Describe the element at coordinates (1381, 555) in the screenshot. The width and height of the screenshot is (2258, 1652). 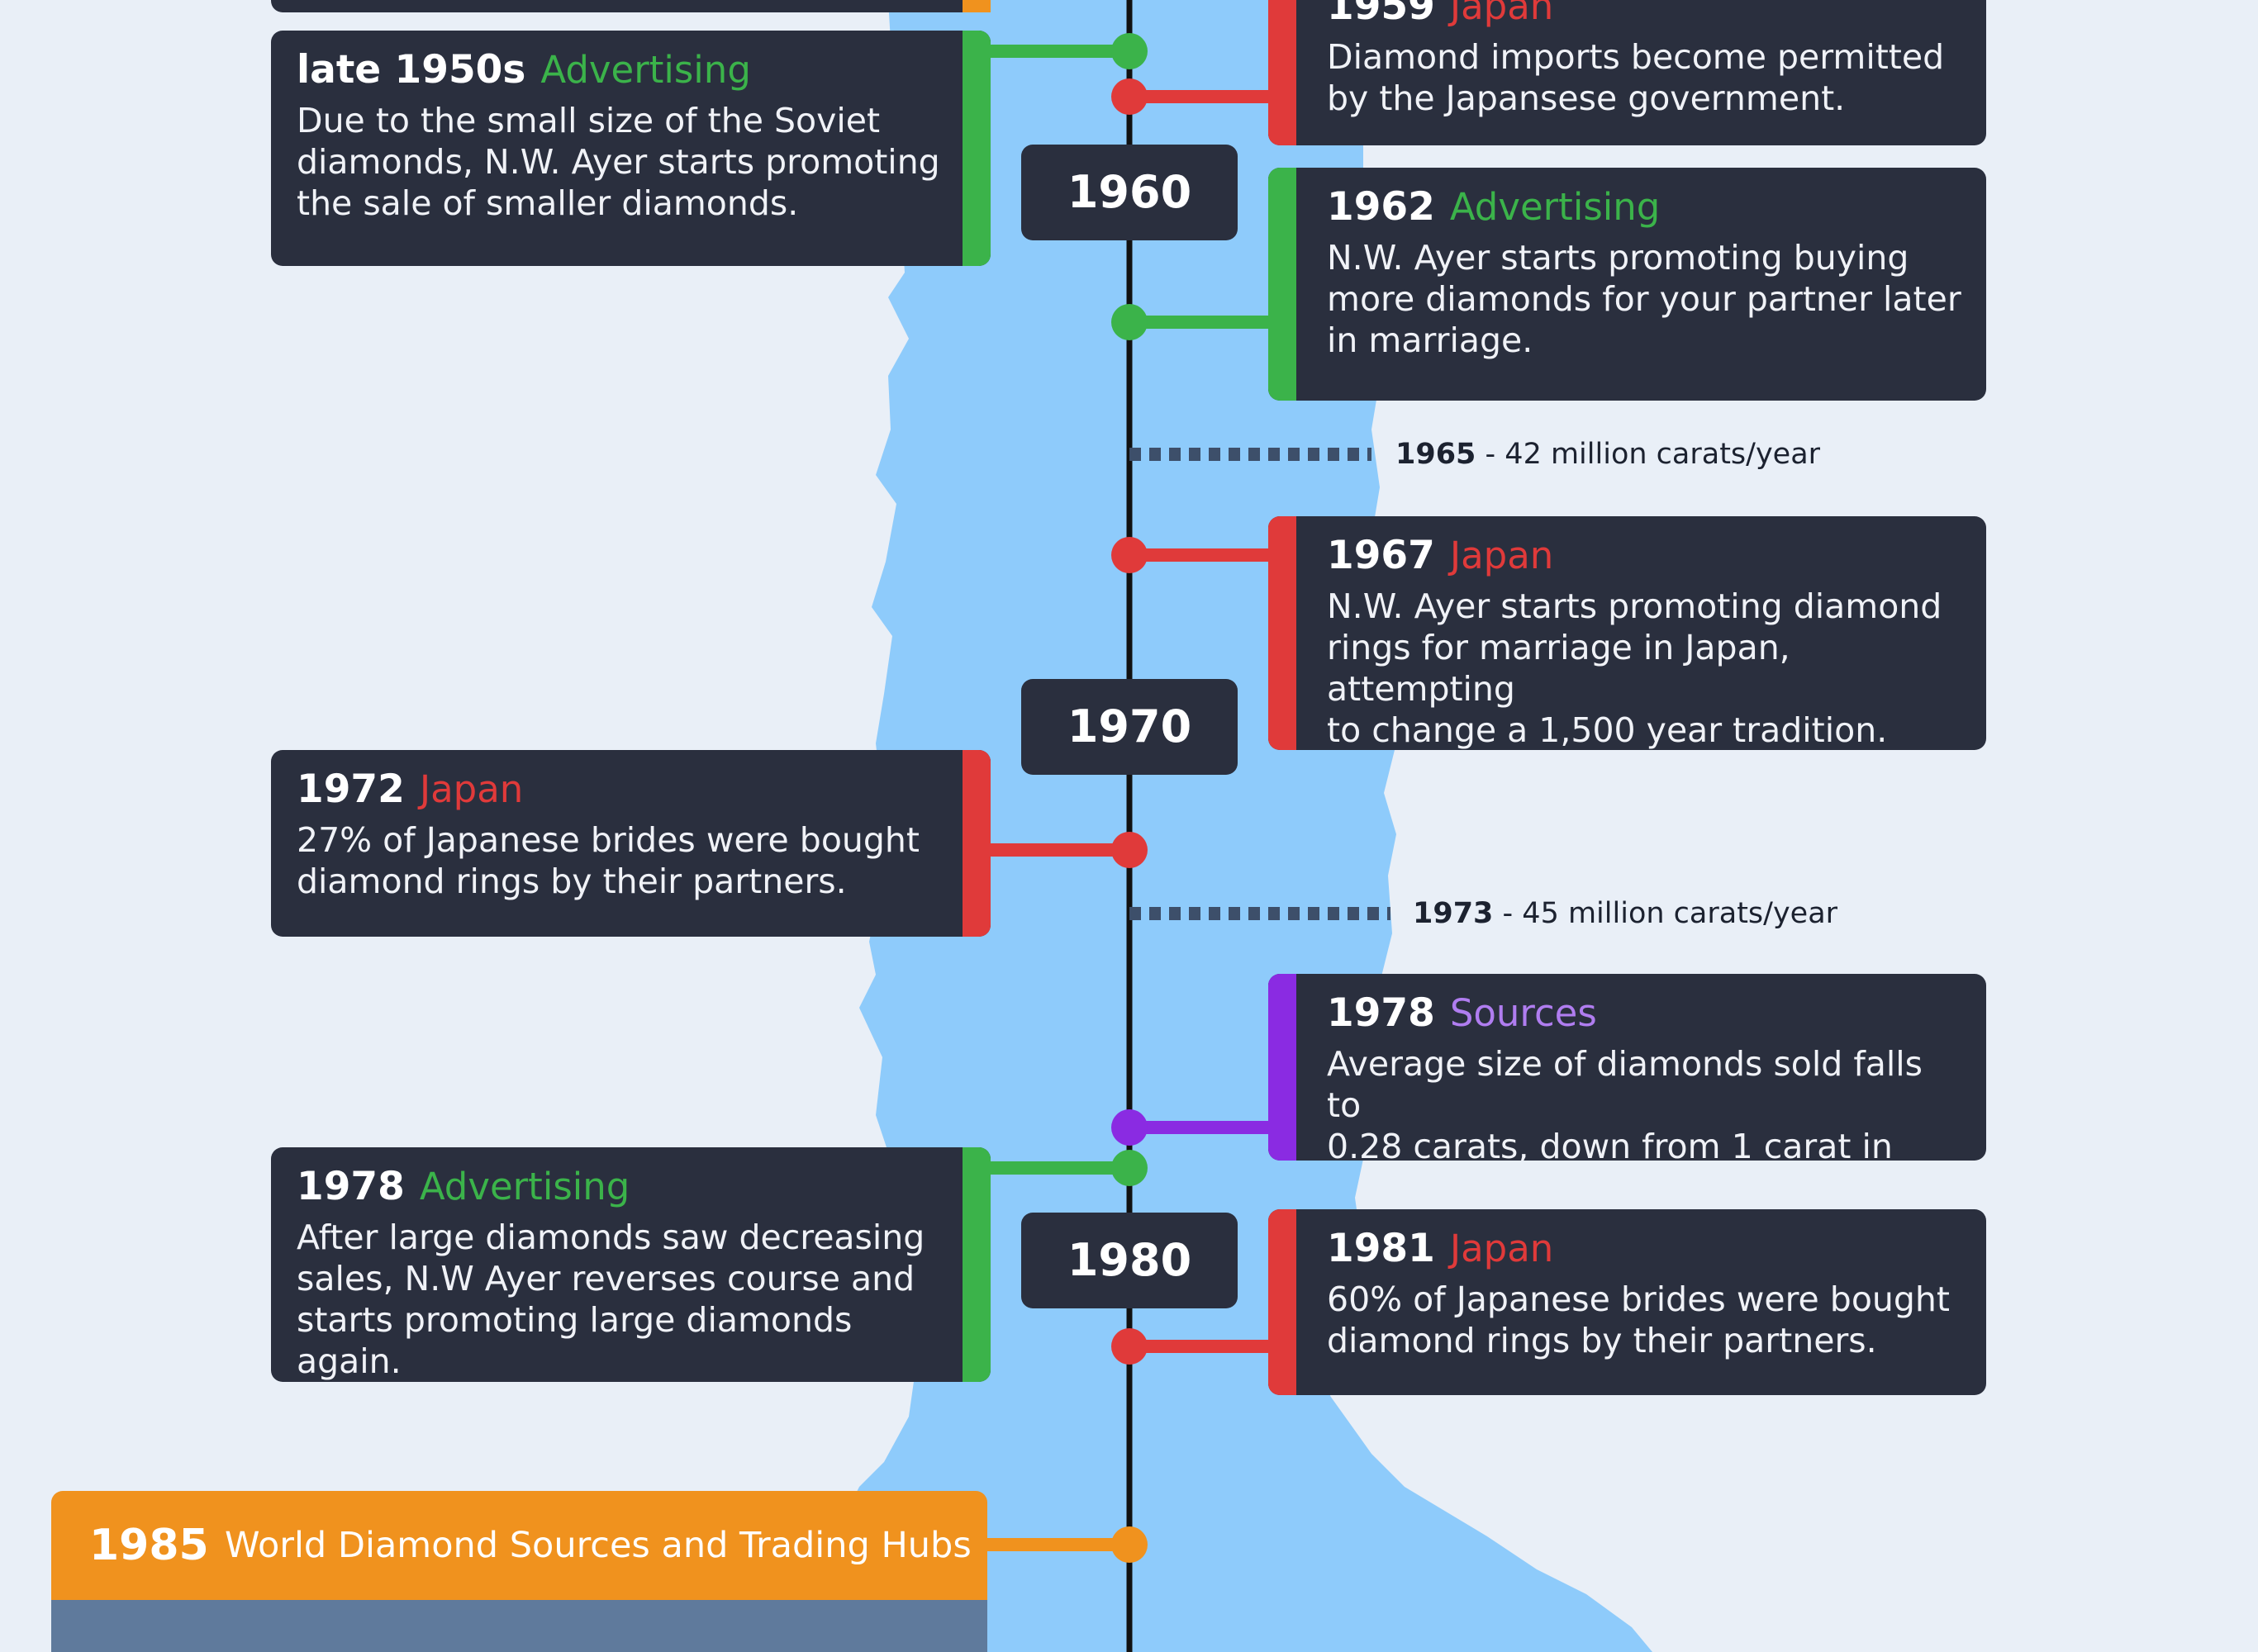
I see `event-year: 1967` at that location.